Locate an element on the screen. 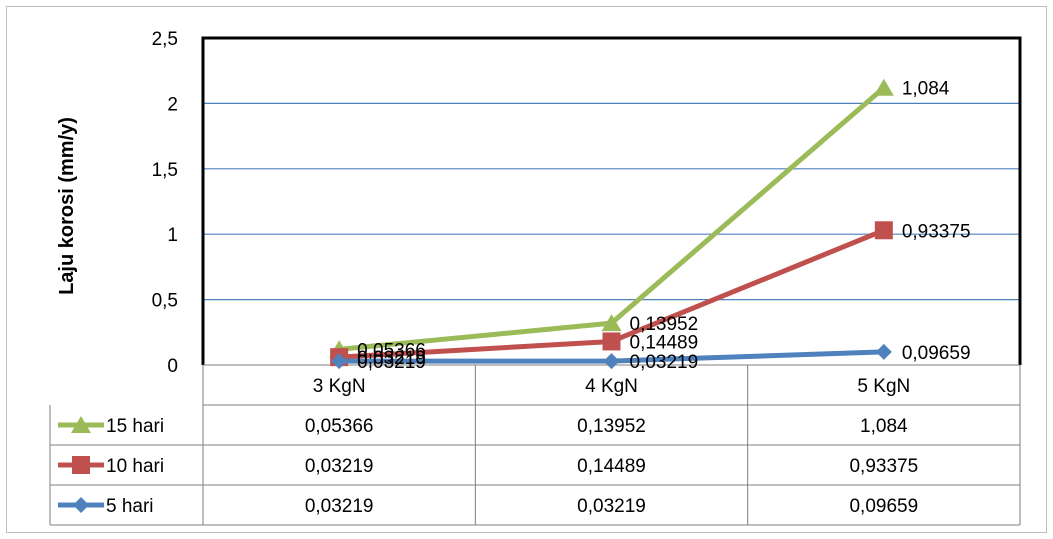  table-cell: 0,14489 is located at coordinates (611, 466).